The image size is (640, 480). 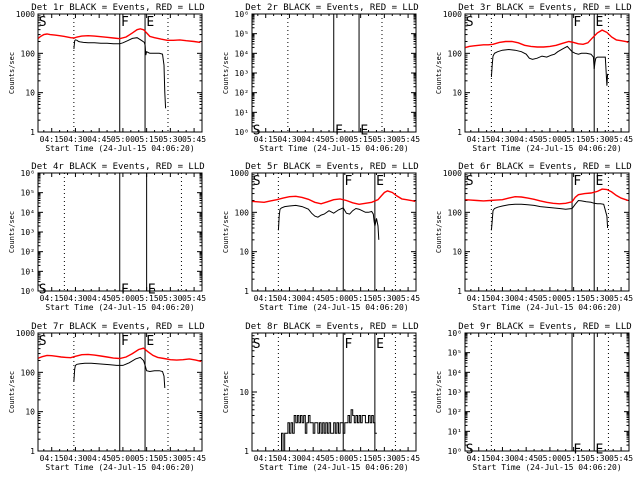 I want to click on panel-title: Det 2r BLACK = Events, RED = LLD, so click(x=331, y=8).